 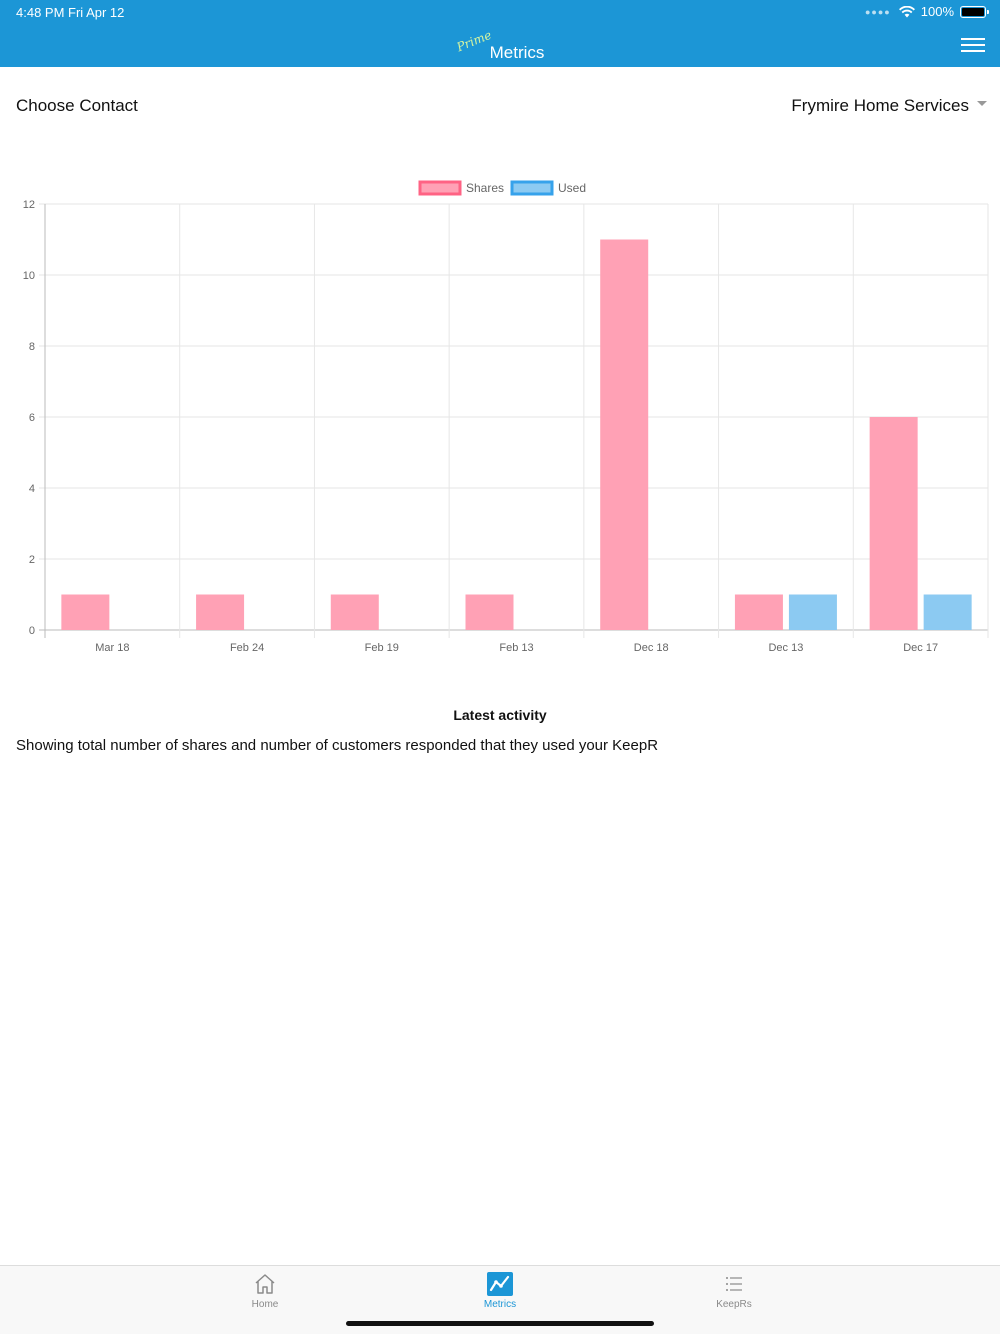 What do you see at coordinates (651, 648) in the screenshot?
I see `x-tick-label: Dec 18` at bounding box center [651, 648].